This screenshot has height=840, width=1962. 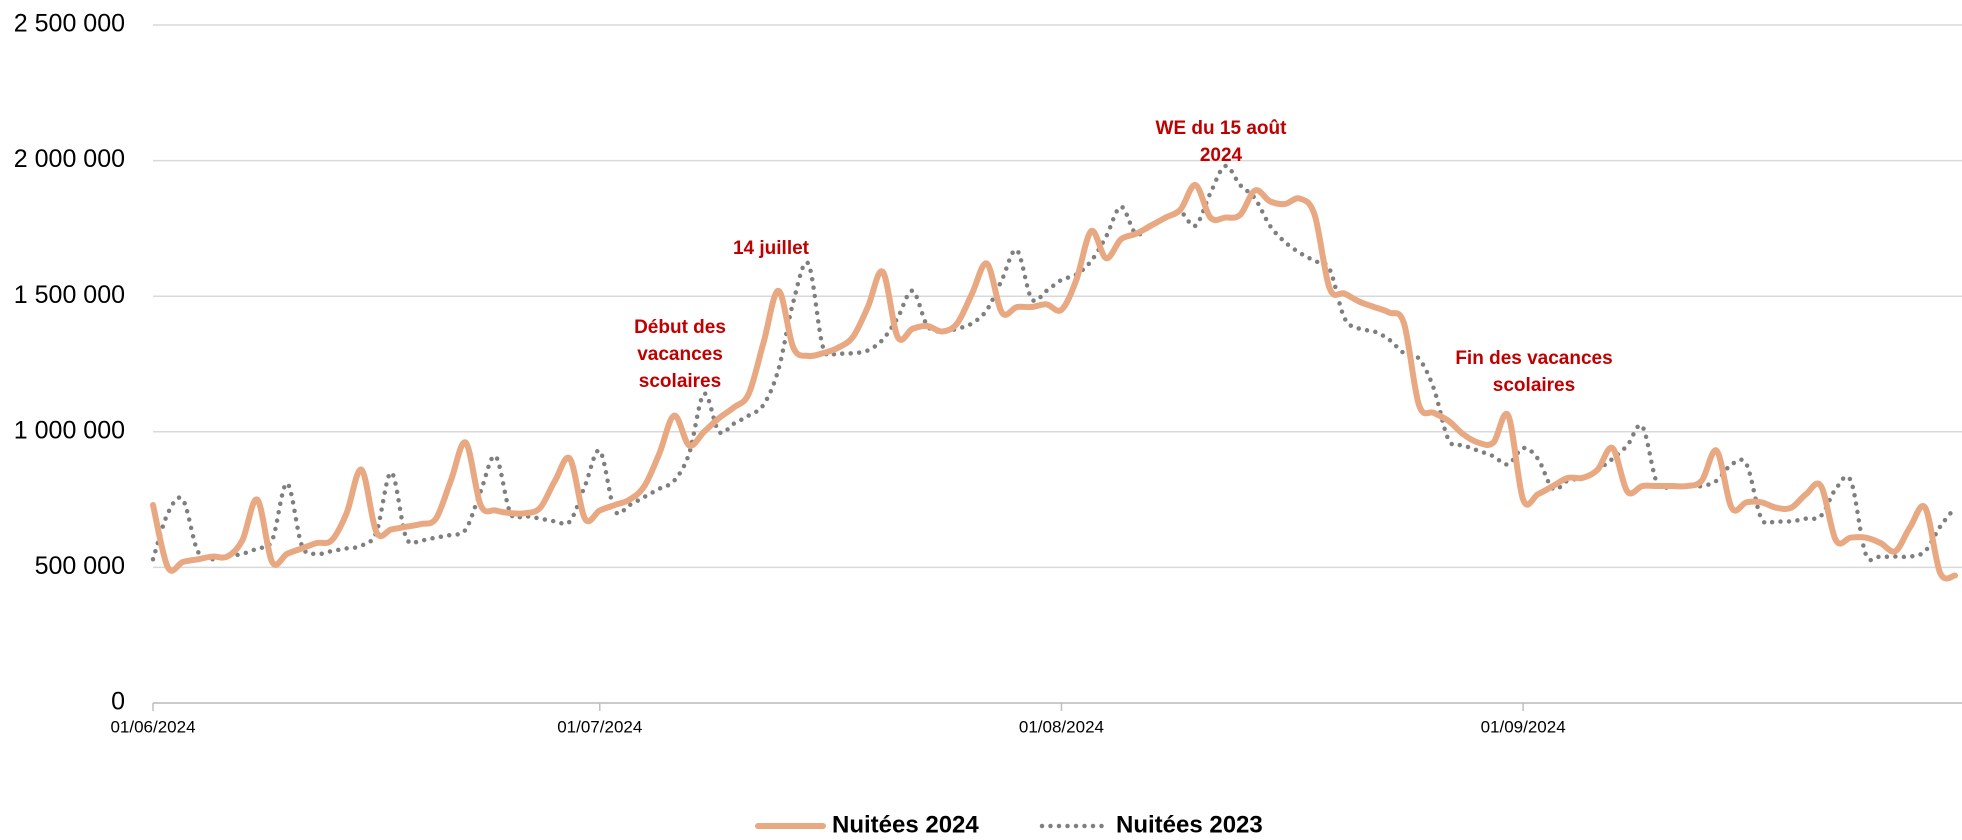 What do you see at coordinates (152, 726) in the screenshot?
I see `x-tick-label: 01/06/2024` at bounding box center [152, 726].